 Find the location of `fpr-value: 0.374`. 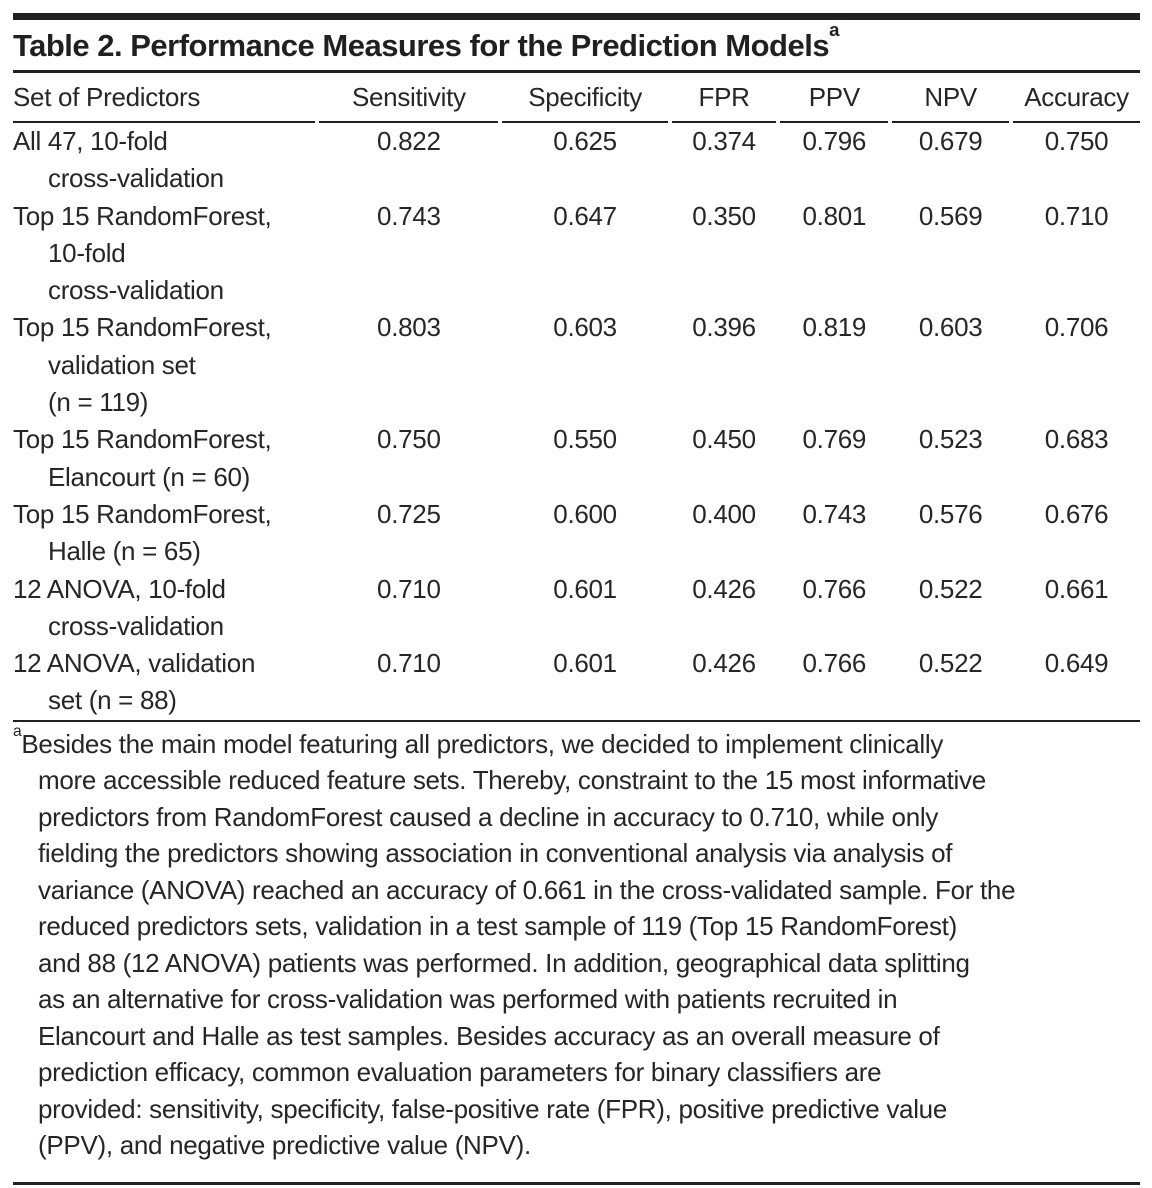

fpr-value: 0.374 is located at coordinates (724, 141).